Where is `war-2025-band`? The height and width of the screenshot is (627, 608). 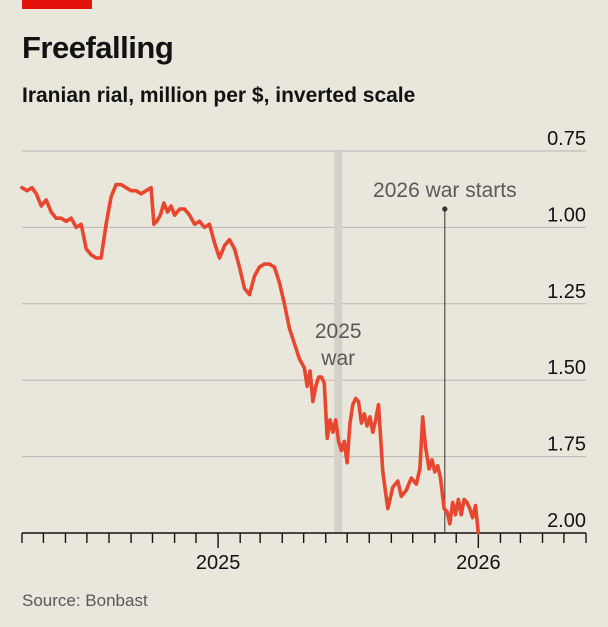 war-2025-band is located at coordinates (338, 342).